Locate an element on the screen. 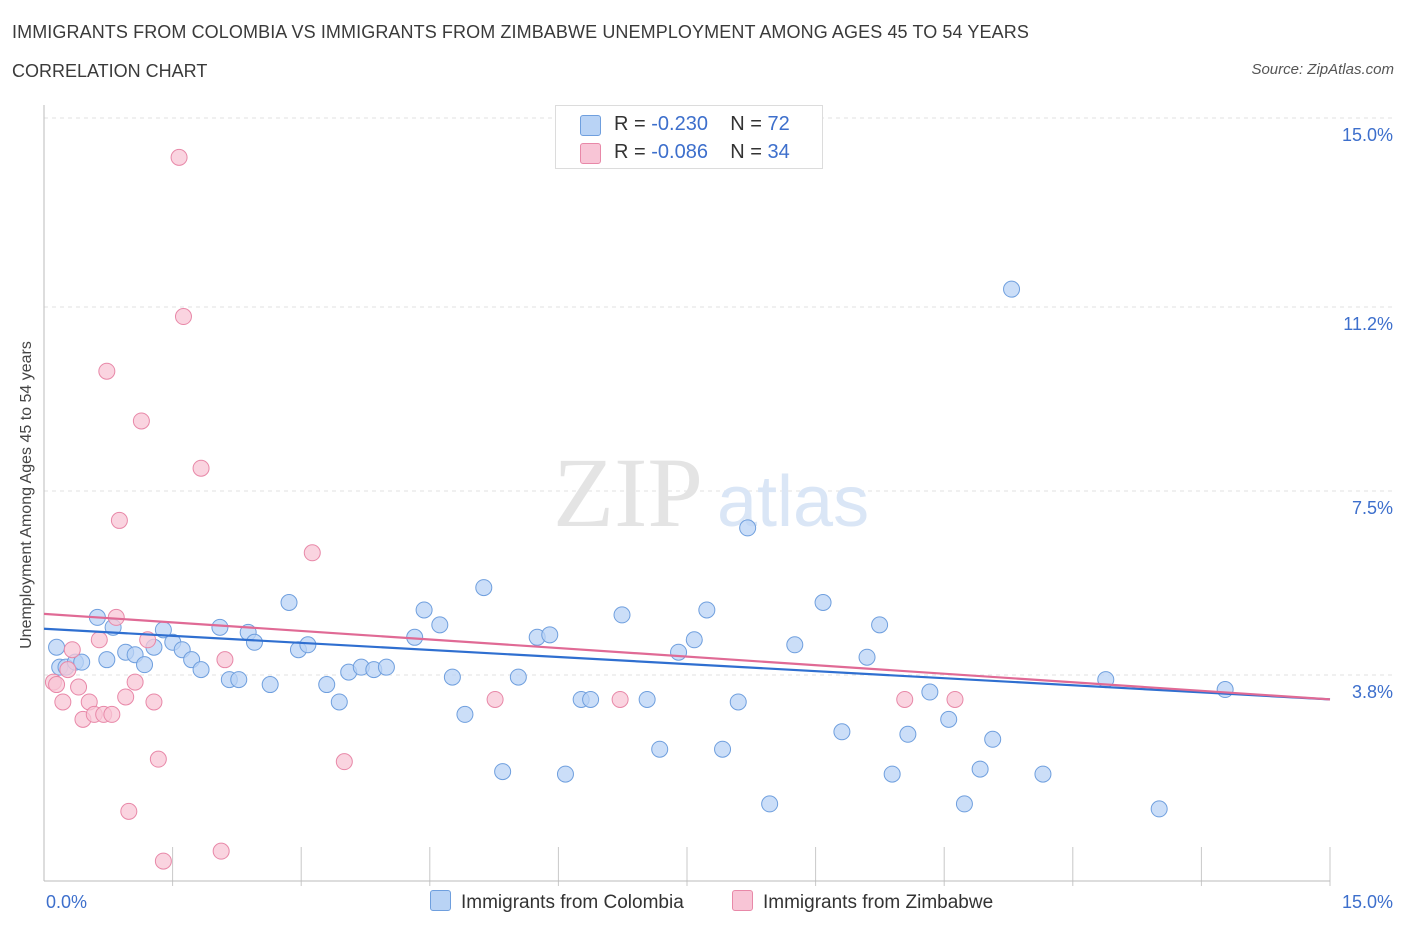 The width and height of the screenshot is (1406, 930). x-axis-ticks is located at coordinates (751, 866).